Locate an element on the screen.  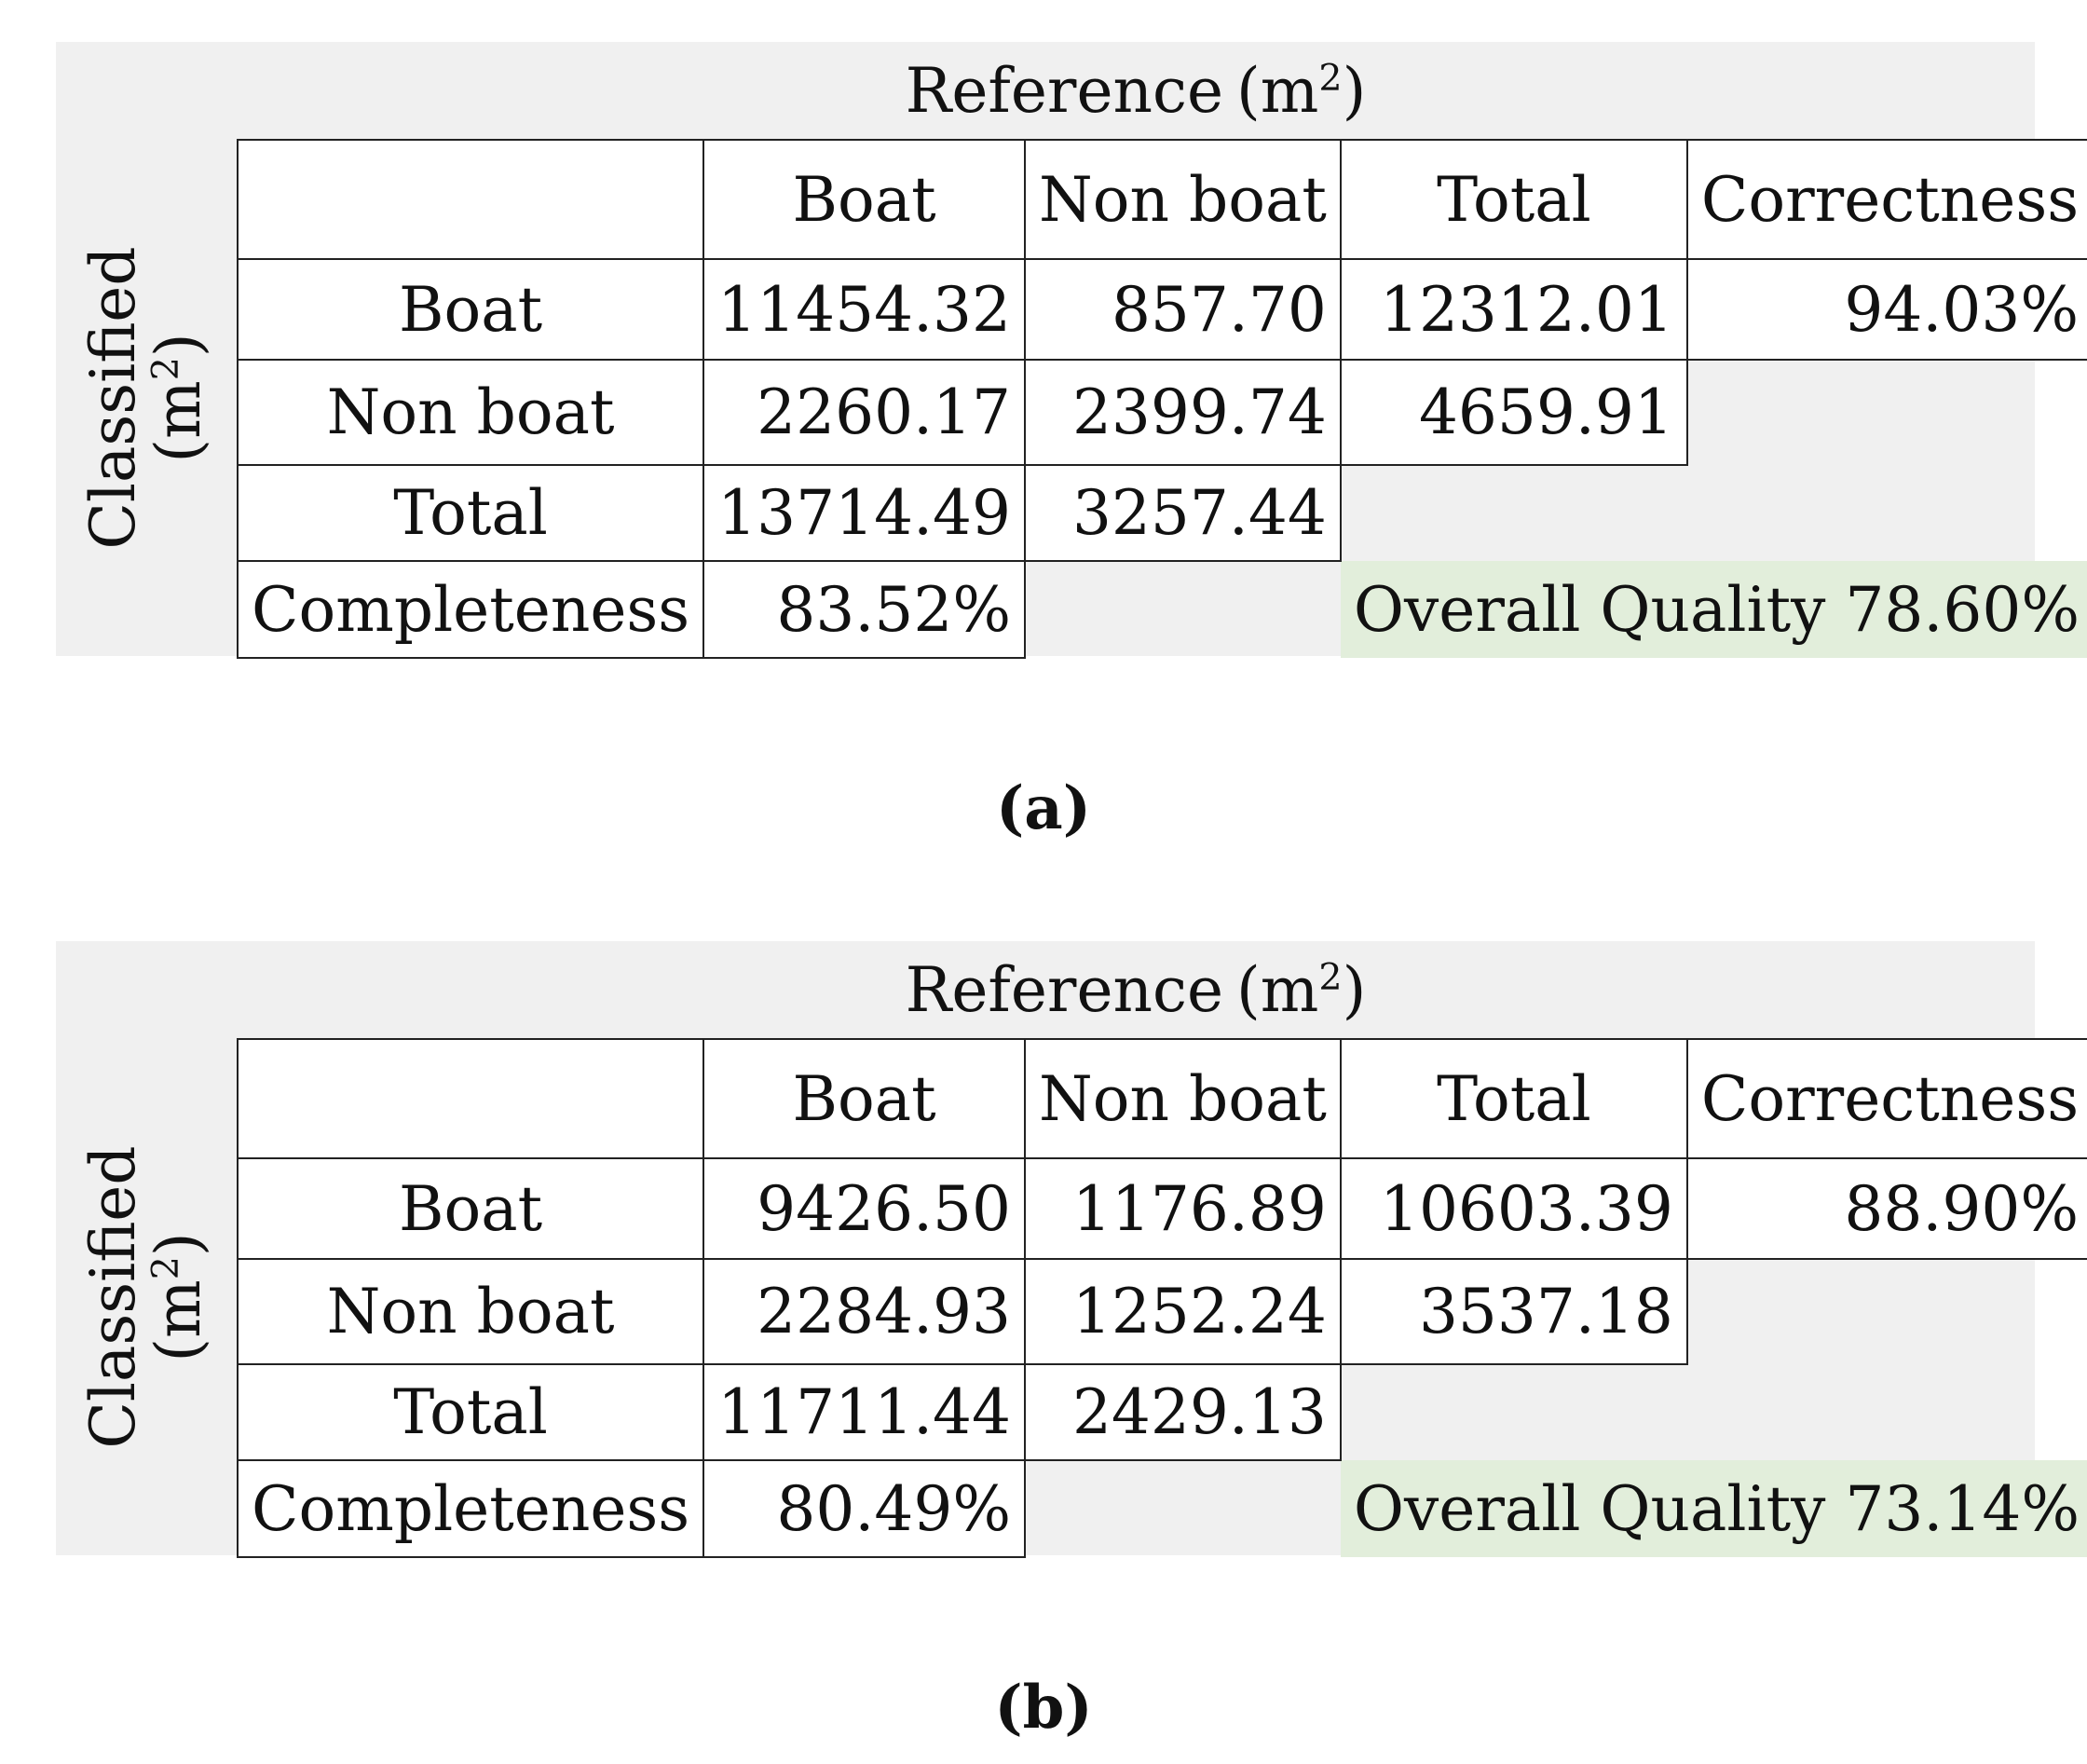
cell-value: 857.70 is located at coordinates (1183, 309).